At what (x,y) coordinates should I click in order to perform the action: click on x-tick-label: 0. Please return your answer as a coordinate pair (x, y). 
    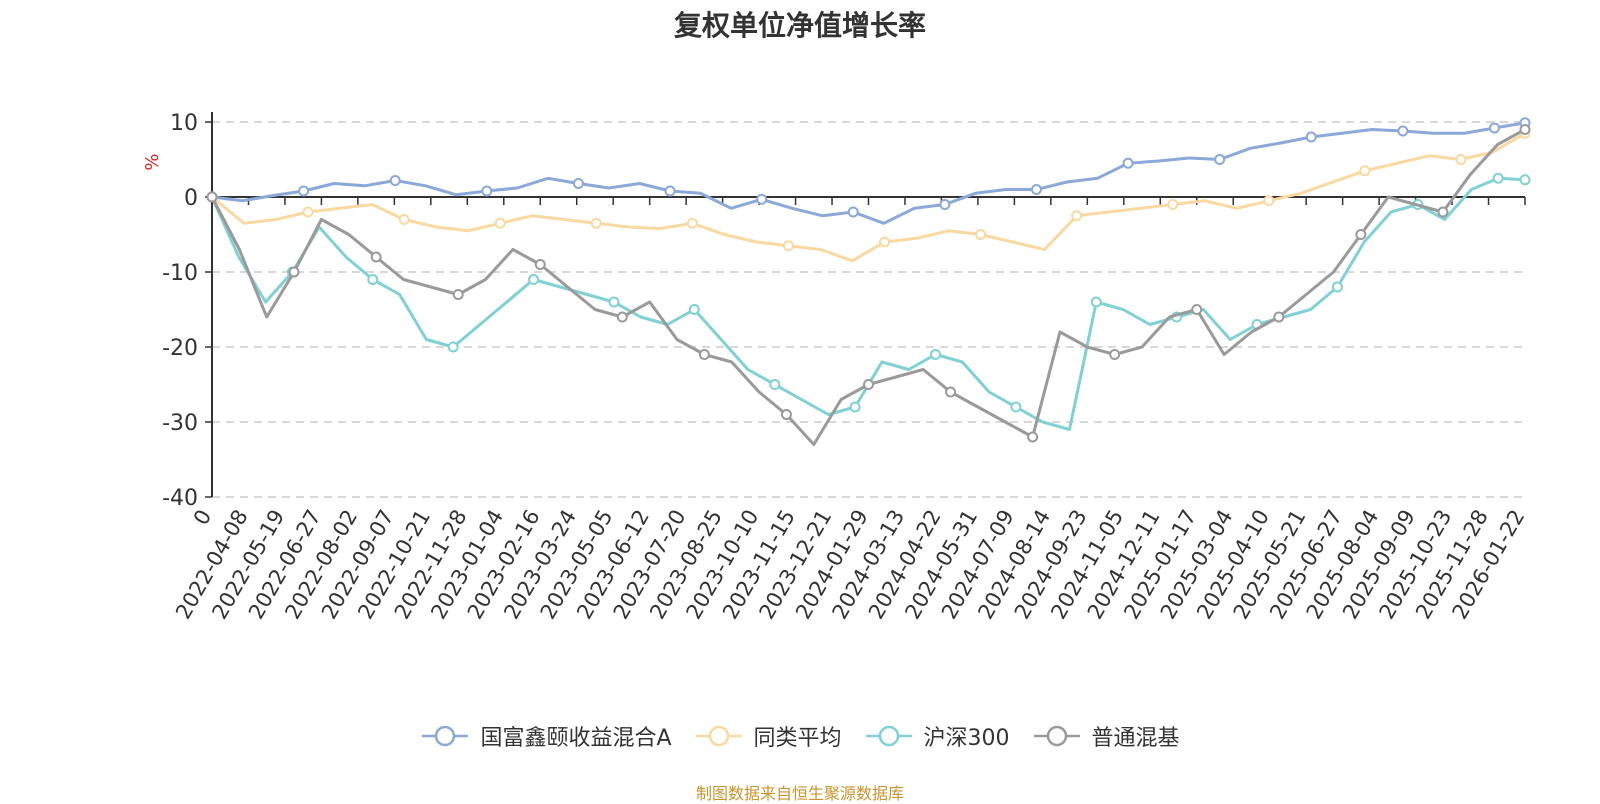
    Looking at the image, I should click on (202, 518).